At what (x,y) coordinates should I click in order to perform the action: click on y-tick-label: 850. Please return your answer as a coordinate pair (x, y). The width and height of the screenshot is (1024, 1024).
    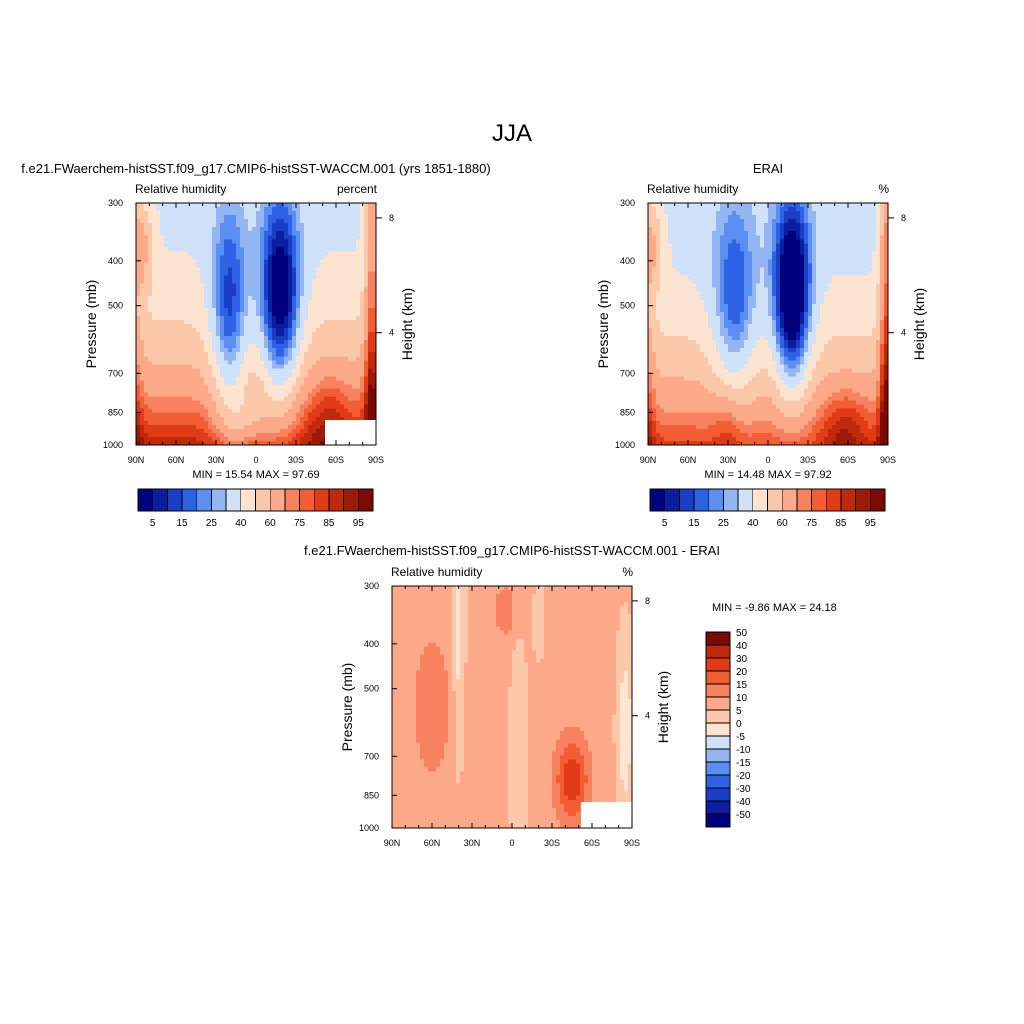
    Looking at the image, I should click on (115, 412).